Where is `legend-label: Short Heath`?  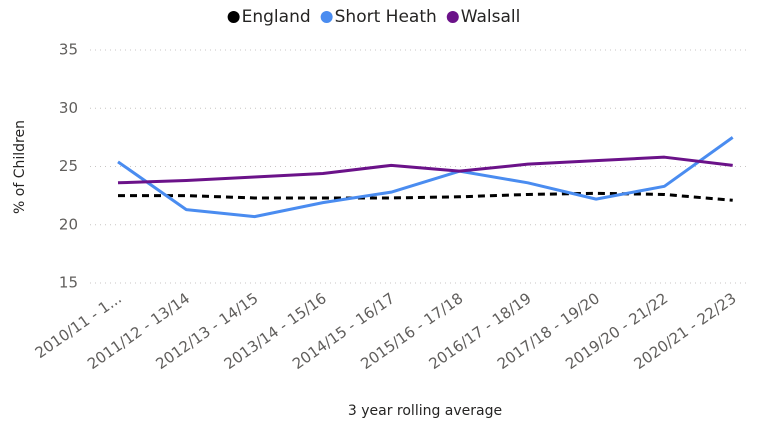
legend-label: Short Heath is located at coordinates (386, 17).